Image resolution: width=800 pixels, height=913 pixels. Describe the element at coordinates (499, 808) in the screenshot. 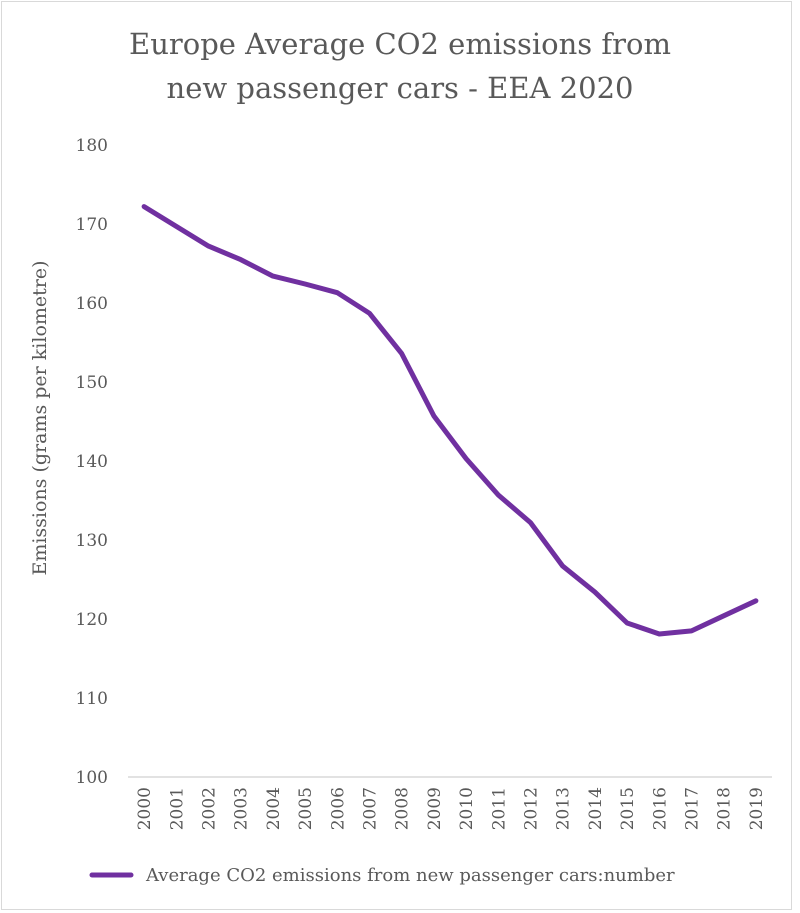

I see `x-tick-label: 2011` at that location.